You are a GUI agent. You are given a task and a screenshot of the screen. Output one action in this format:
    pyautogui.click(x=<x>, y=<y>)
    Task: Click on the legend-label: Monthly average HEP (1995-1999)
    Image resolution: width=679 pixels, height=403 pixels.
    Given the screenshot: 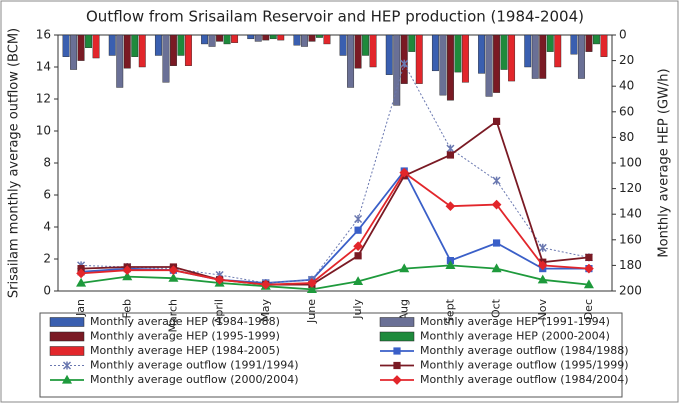 What is the action you would take?
    pyautogui.click(x=185, y=336)
    